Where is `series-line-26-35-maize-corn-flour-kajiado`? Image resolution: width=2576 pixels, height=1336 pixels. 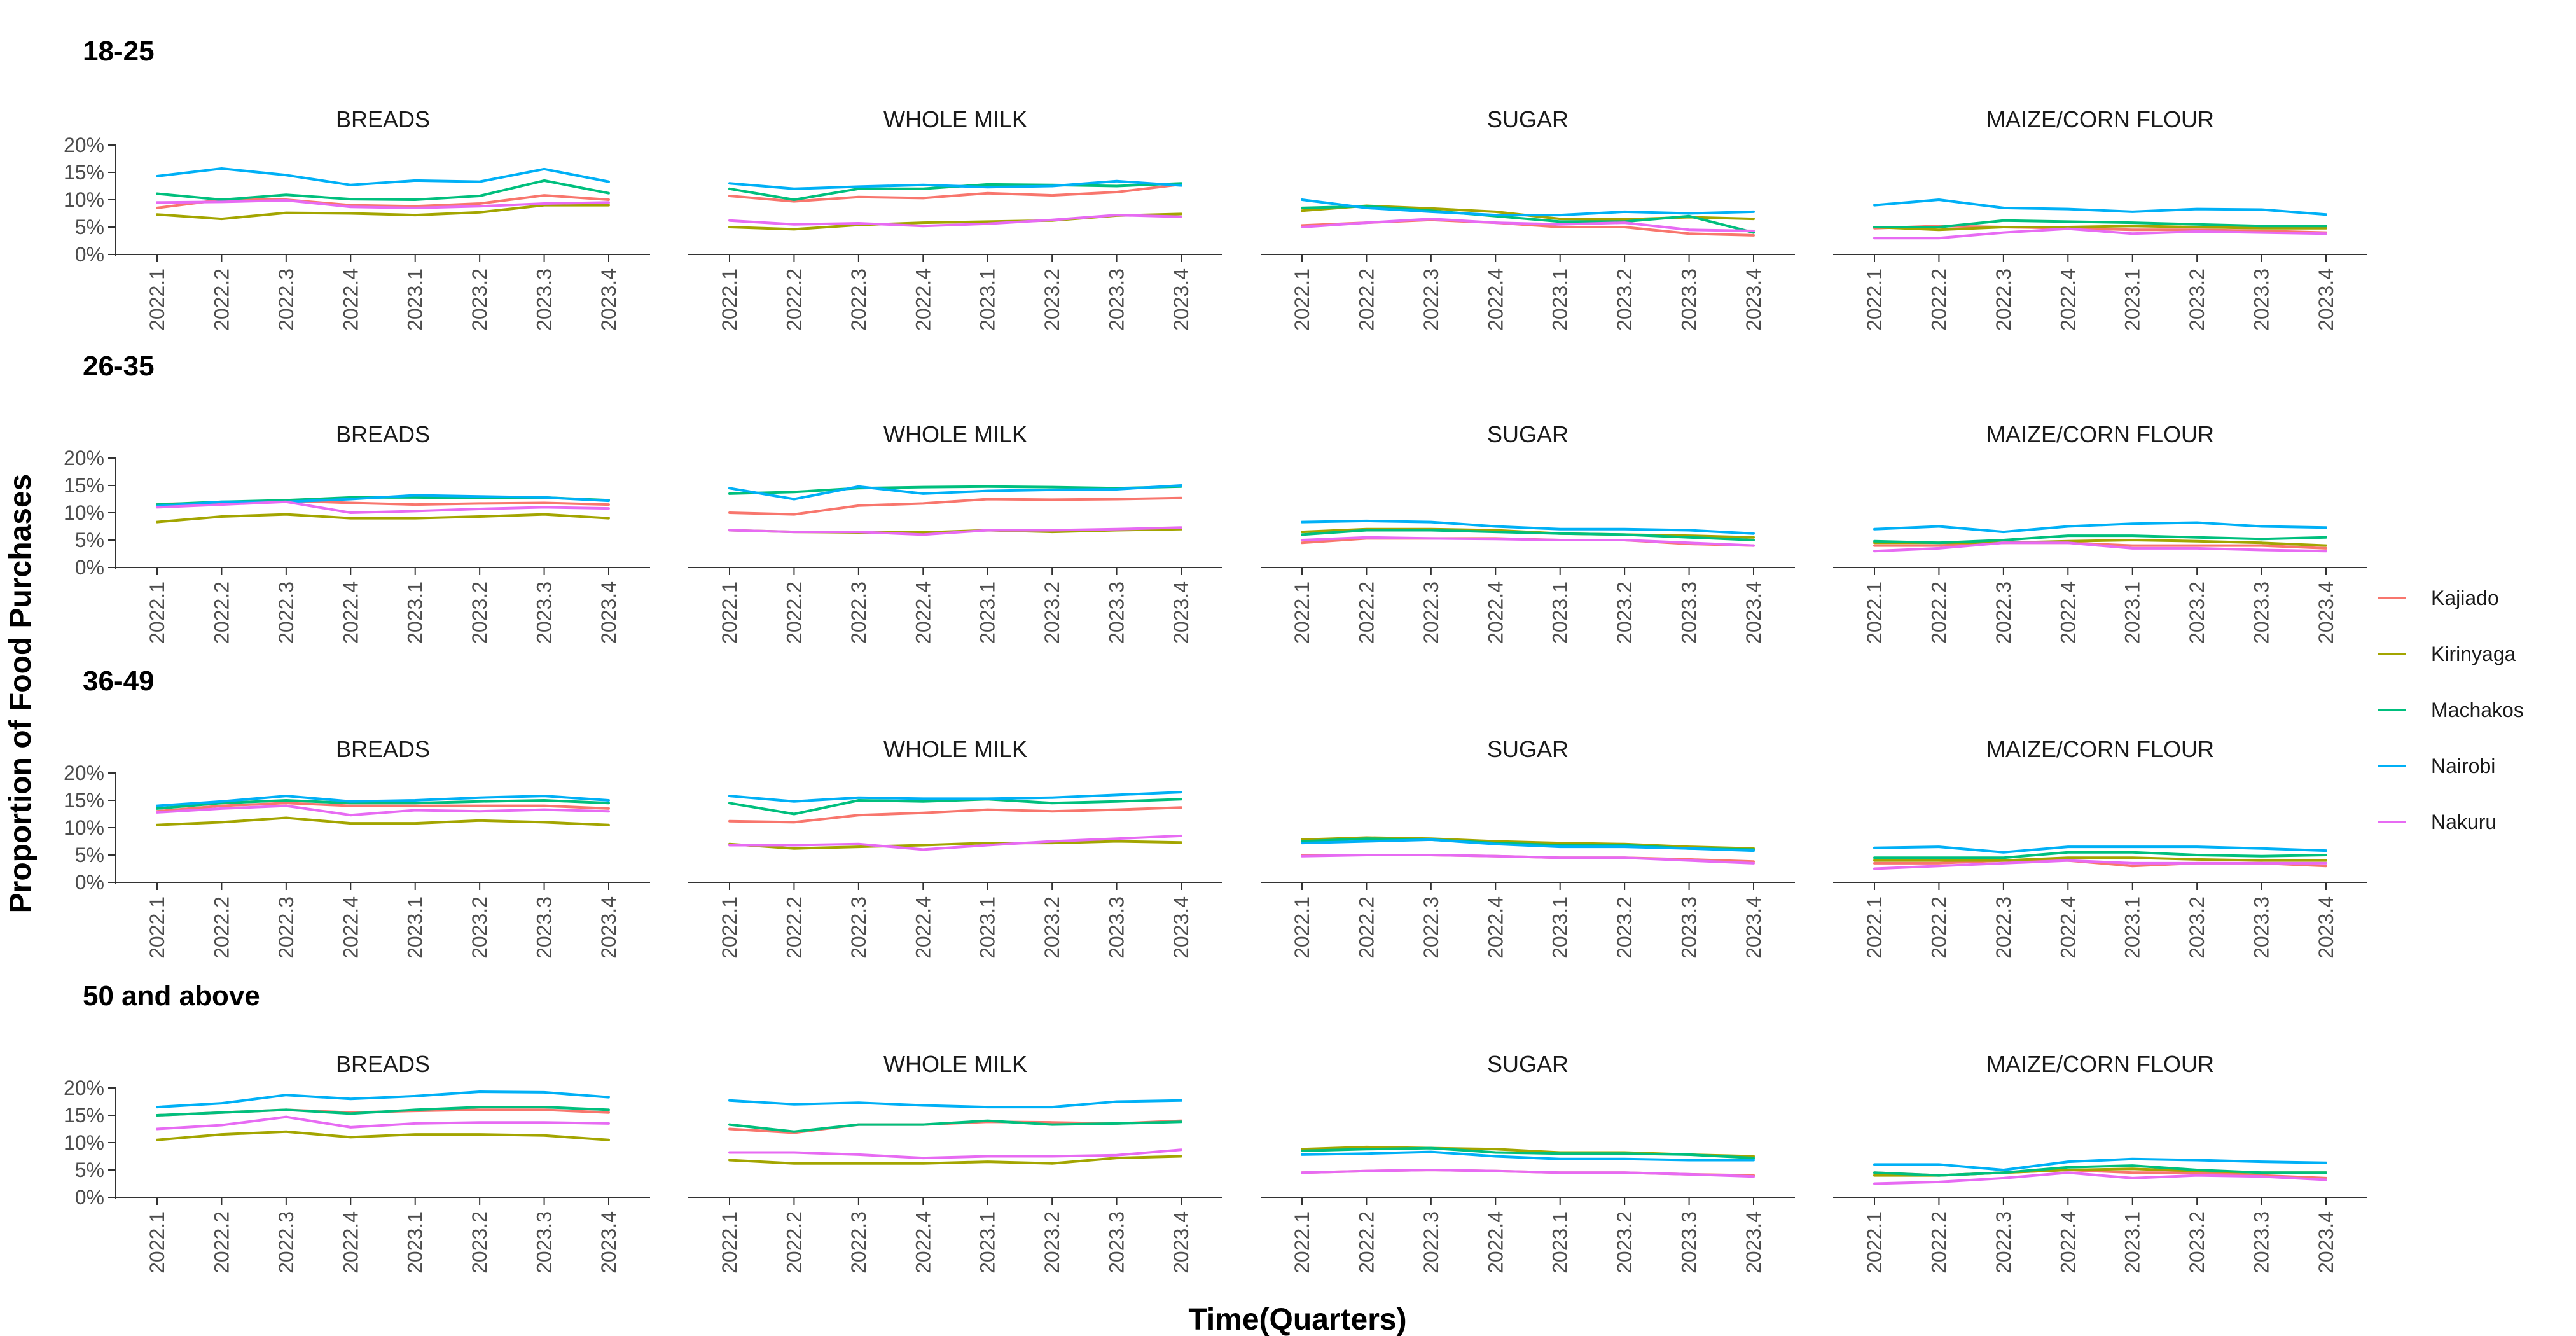 series-line-26-35-maize-corn-flour-kajiado is located at coordinates (2100, 545).